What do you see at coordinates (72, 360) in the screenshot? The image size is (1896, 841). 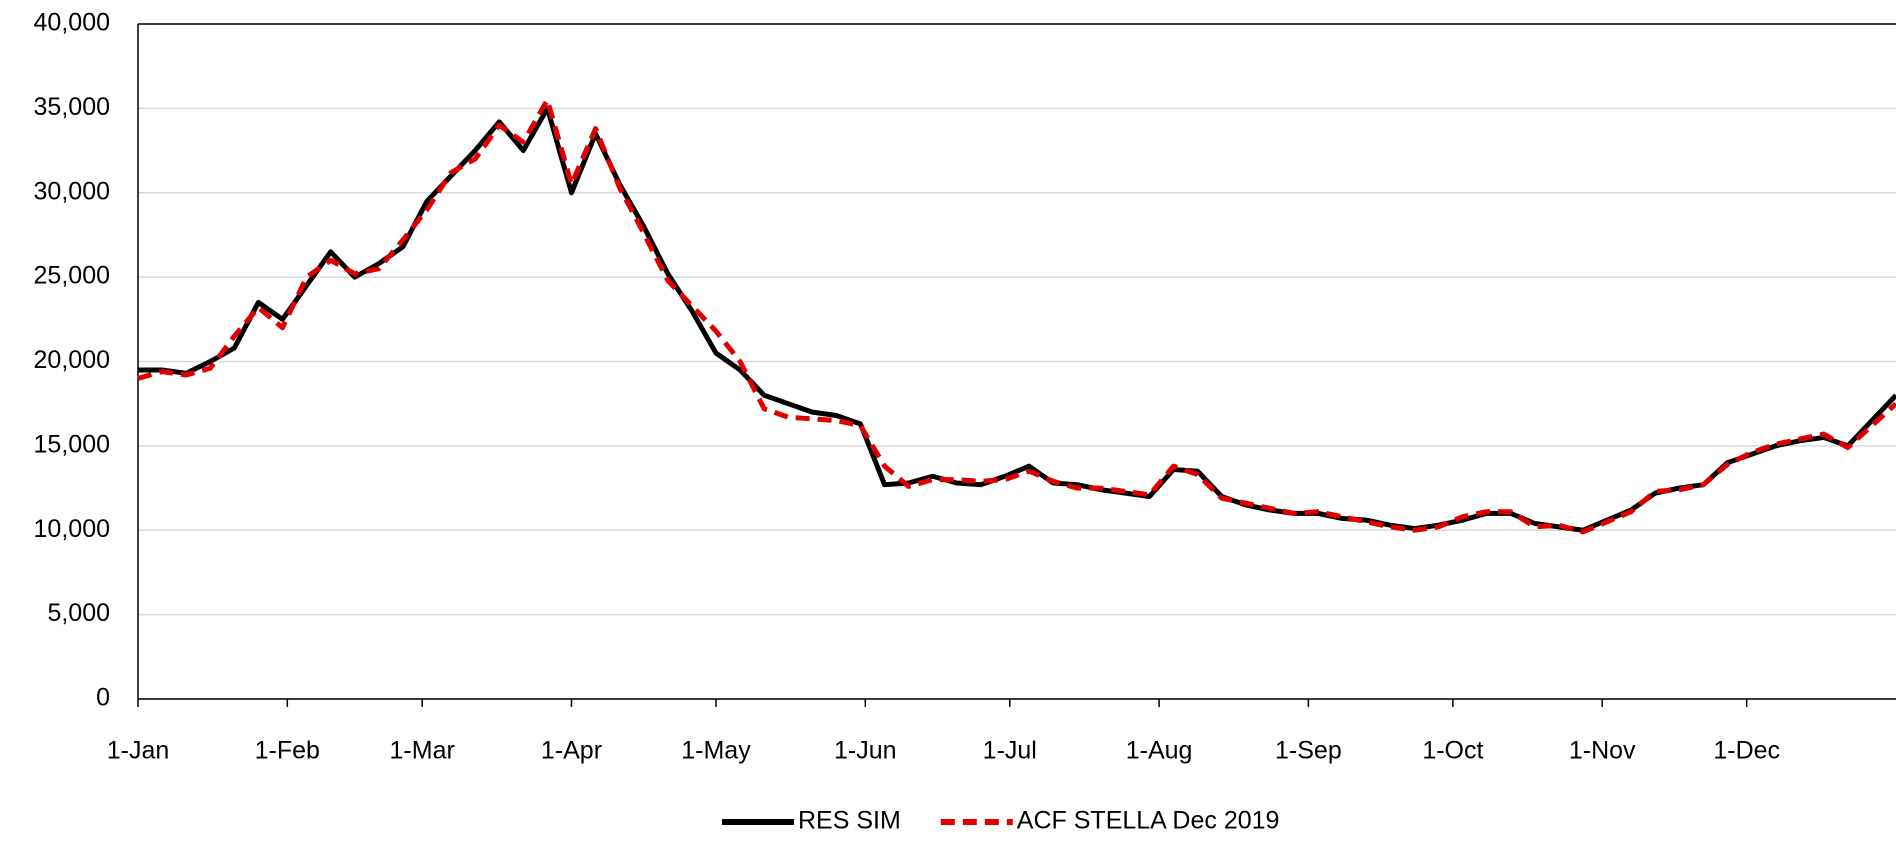 I see `y-tick-label: 20,000` at bounding box center [72, 360].